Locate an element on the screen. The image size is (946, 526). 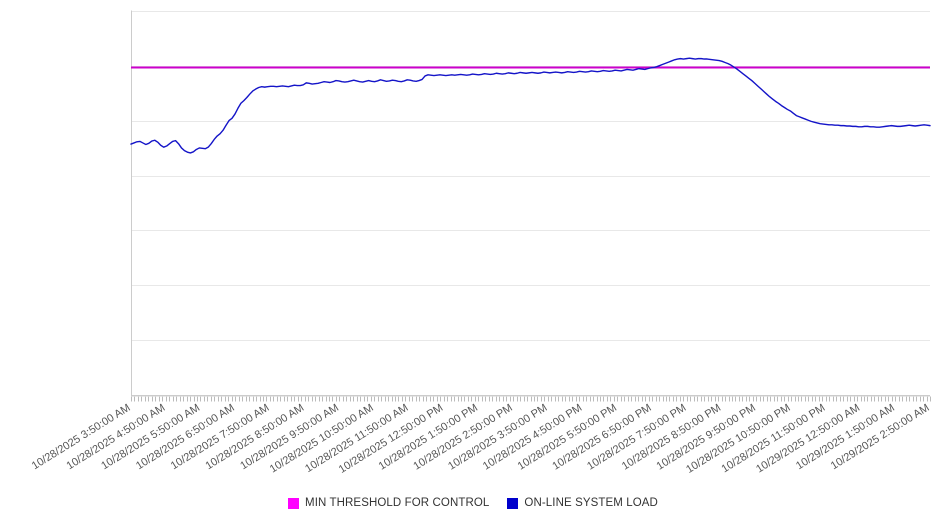
legend-item-on-line-system-load: ON-LINE SYSTEM LOAD is located at coordinates (582, 503).